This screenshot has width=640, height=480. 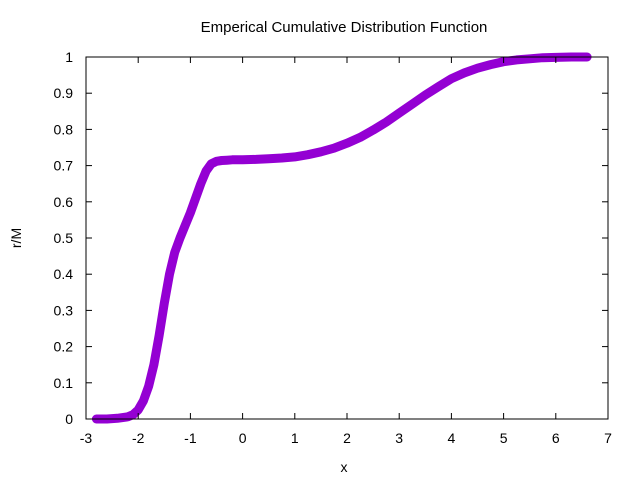 I want to click on y-tick-label: 1, so click(x=69, y=57).